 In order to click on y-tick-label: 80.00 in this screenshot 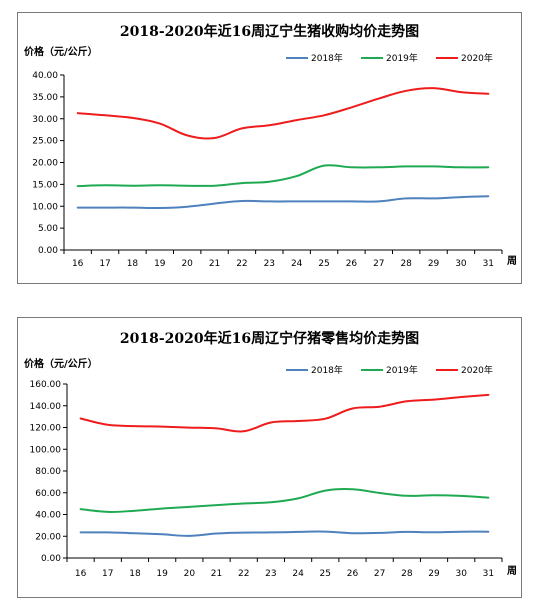, I will do `click(48, 472)`.